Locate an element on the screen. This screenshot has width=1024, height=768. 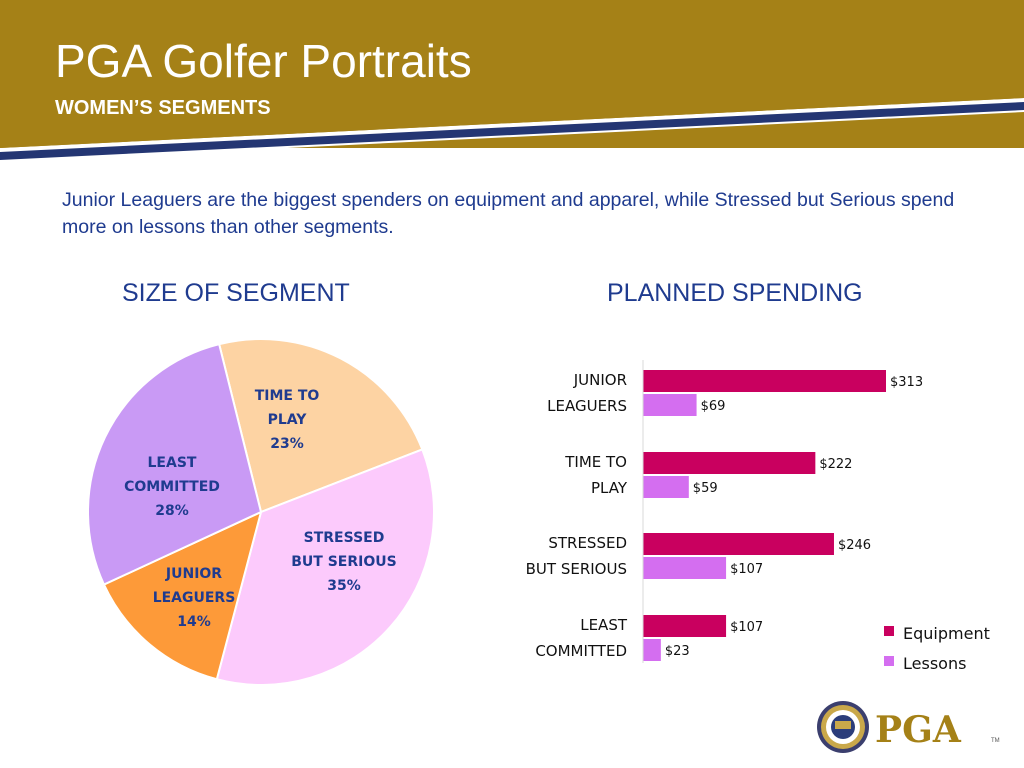
pie-slice-label: TIME TO is located at coordinates (287, 396).